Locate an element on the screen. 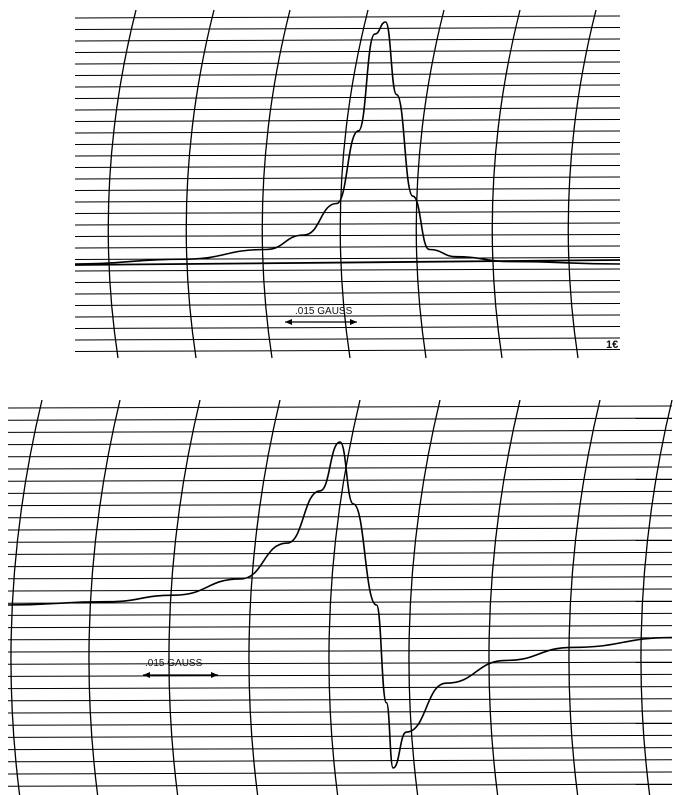  bottom-arrow-left is located at coordinates (146, 675).